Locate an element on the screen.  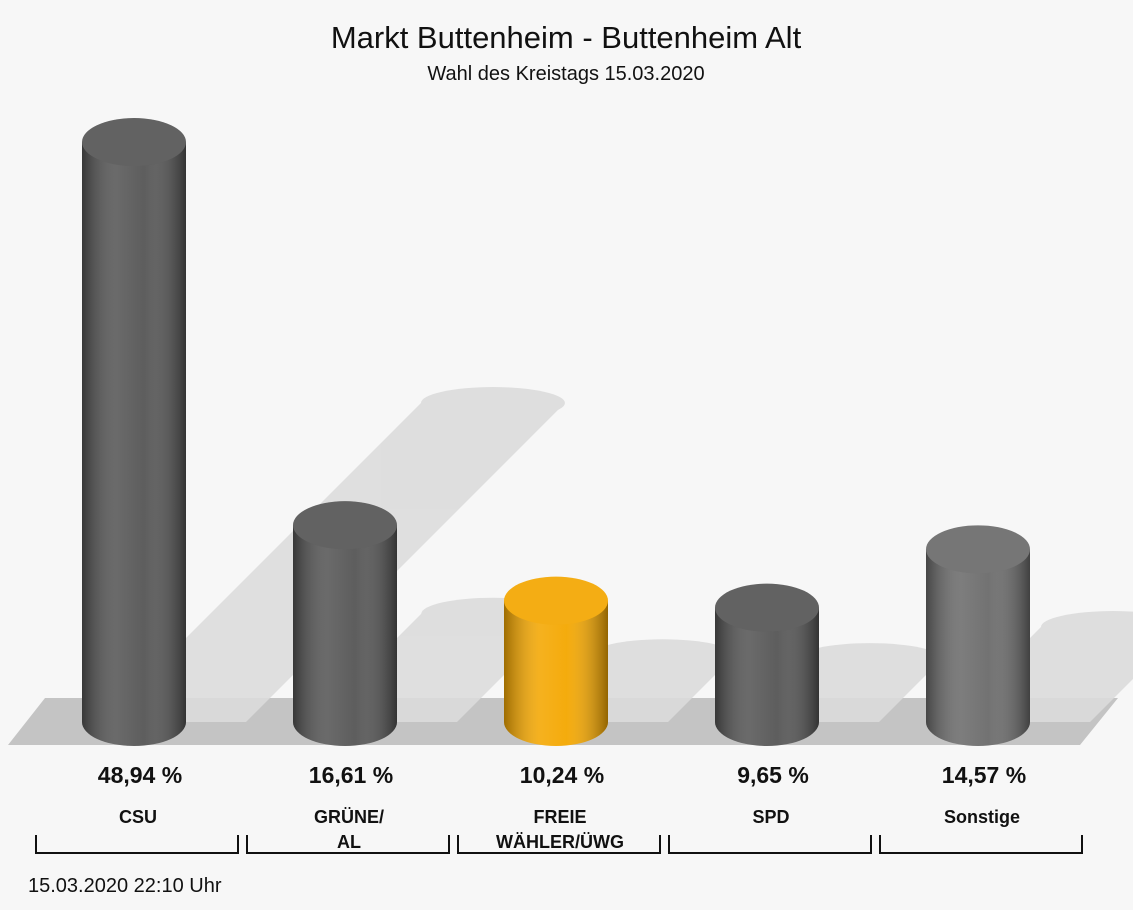
category-label: GRÜNE/AL is located at coordinates (349, 829).